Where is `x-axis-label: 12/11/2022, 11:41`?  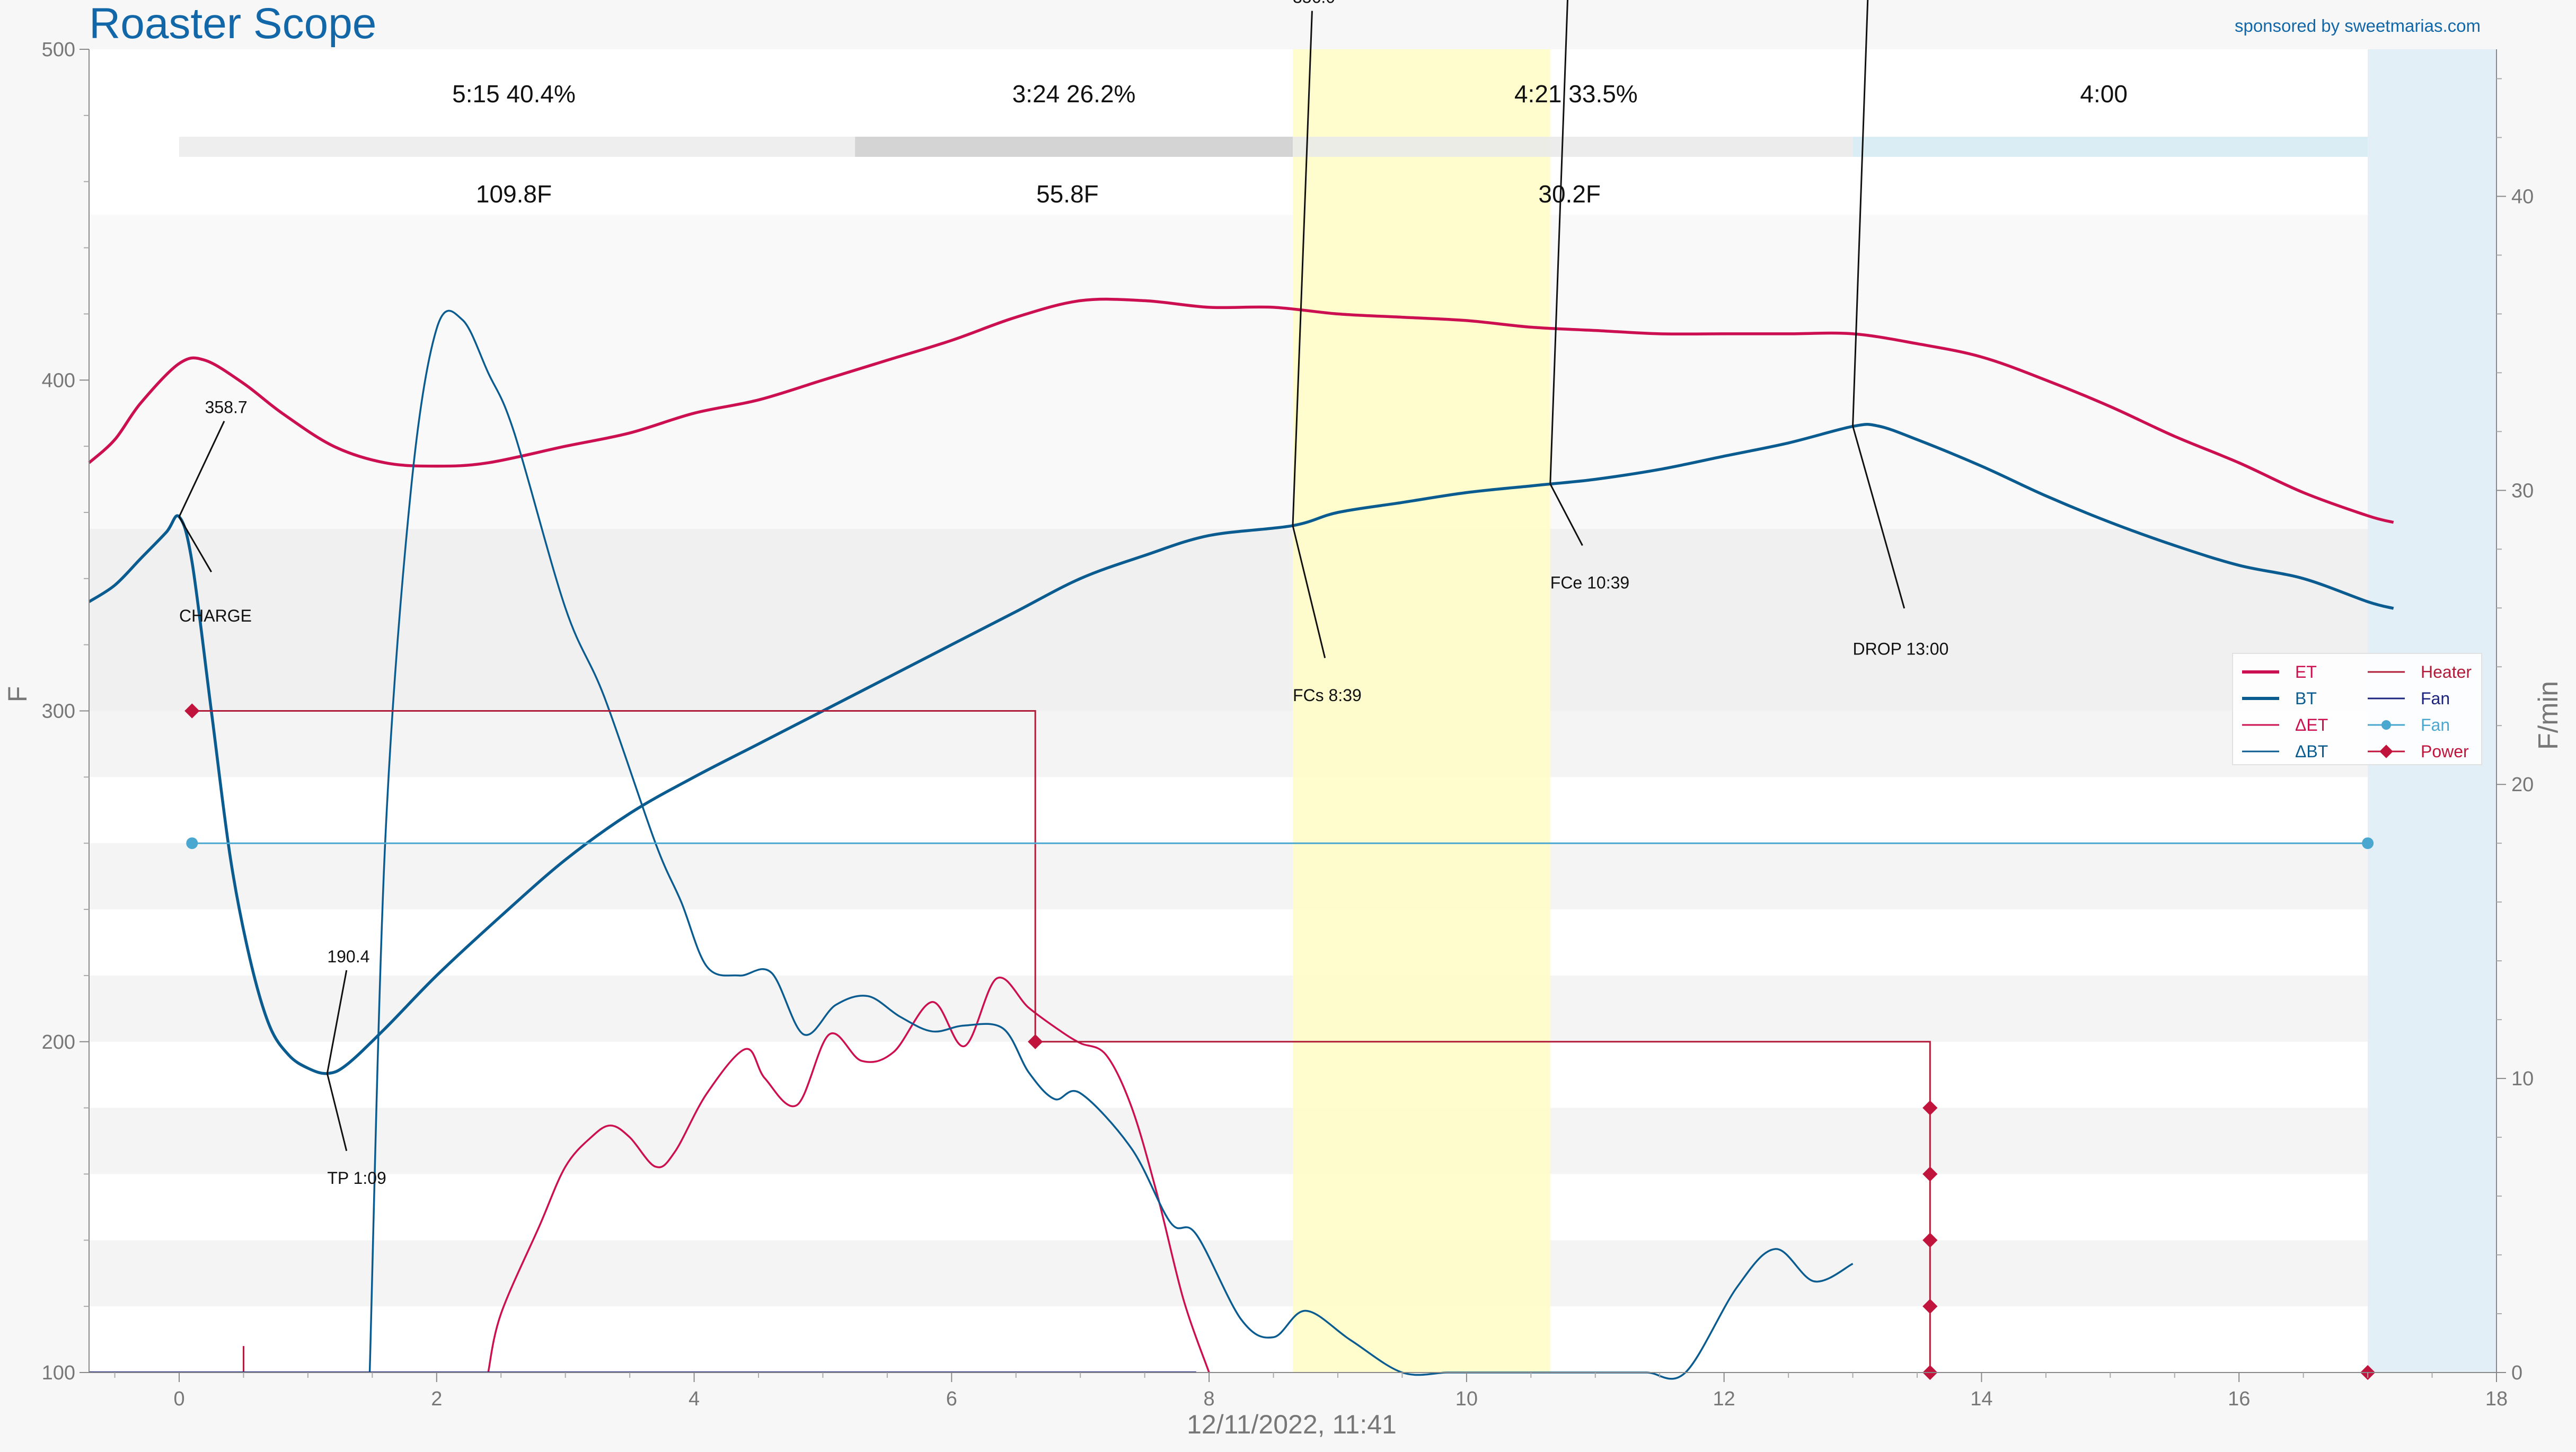 x-axis-label: 12/11/2022, 11:41 is located at coordinates (1292, 1424).